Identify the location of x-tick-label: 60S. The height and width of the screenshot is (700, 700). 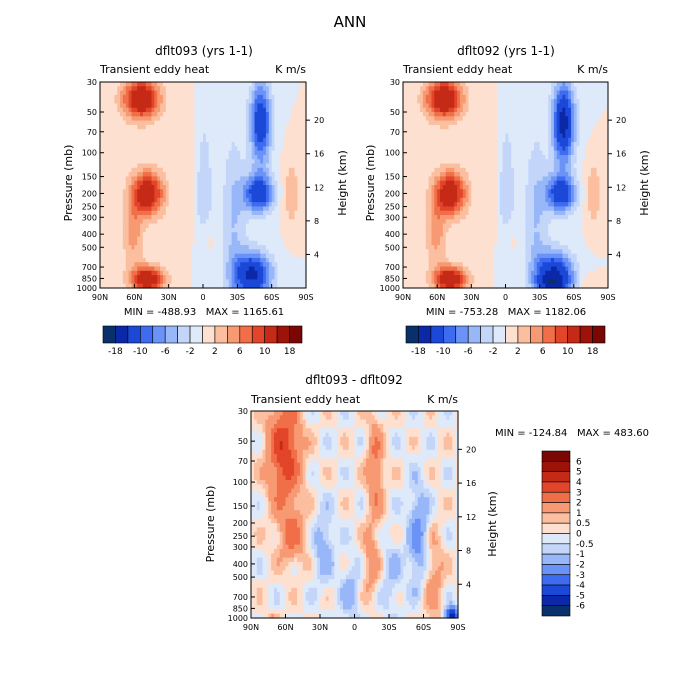
(271, 297).